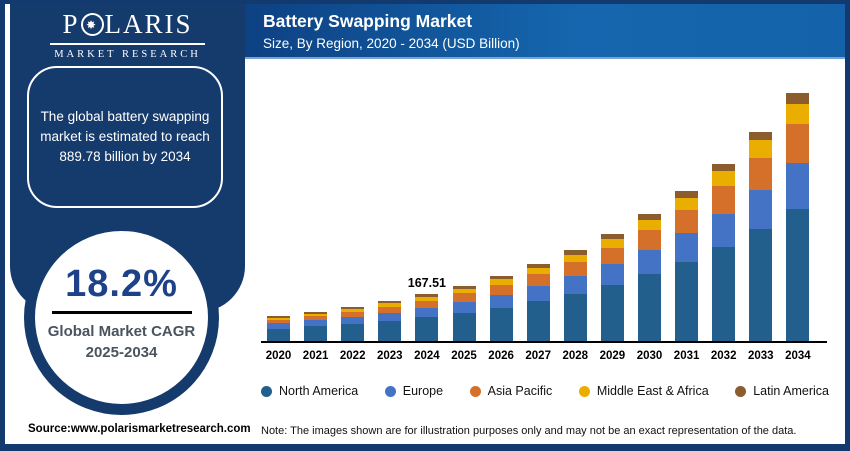  I want to click on bar-2026: 2026, so click(501, 223).